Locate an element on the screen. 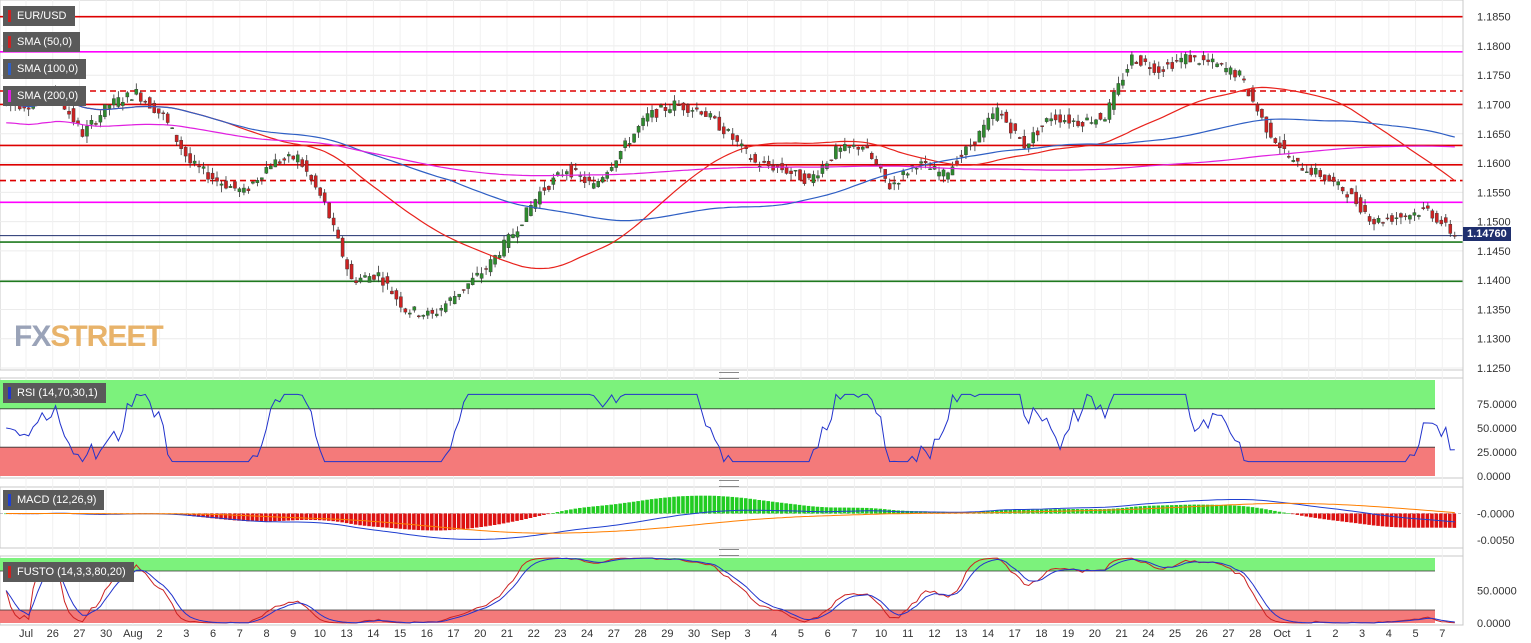 The height and width of the screenshot is (643, 1531). legend-sma200: SMA (200,0) is located at coordinates (45, 96).